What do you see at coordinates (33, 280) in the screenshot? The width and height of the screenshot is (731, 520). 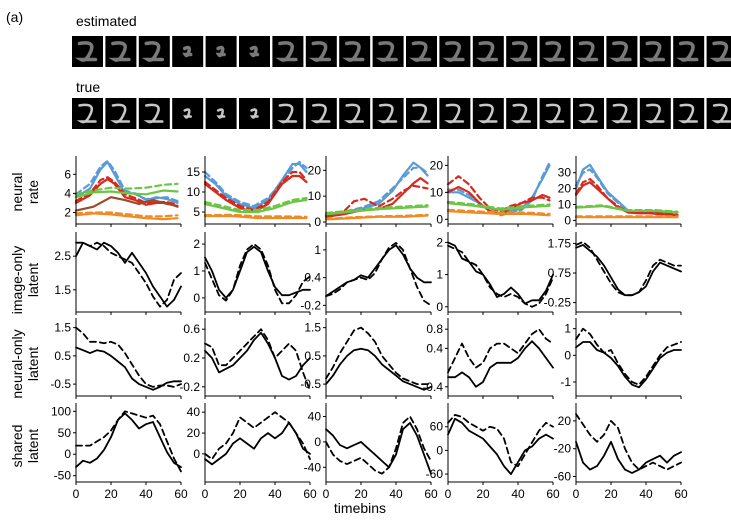 I see `row-axis-label-line: latent` at bounding box center [33, 280].